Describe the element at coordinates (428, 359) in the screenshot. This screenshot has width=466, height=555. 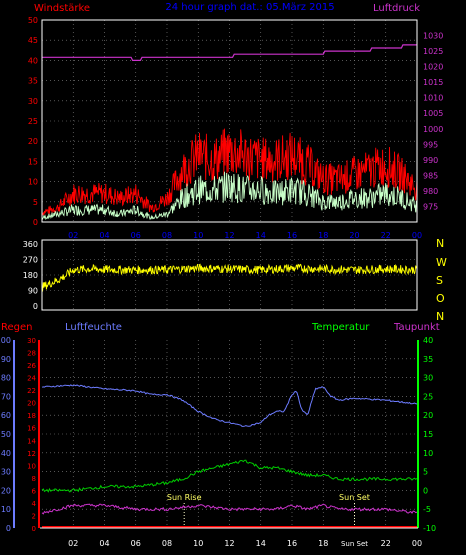
I see `temperature-tick-label: 35` at that location.